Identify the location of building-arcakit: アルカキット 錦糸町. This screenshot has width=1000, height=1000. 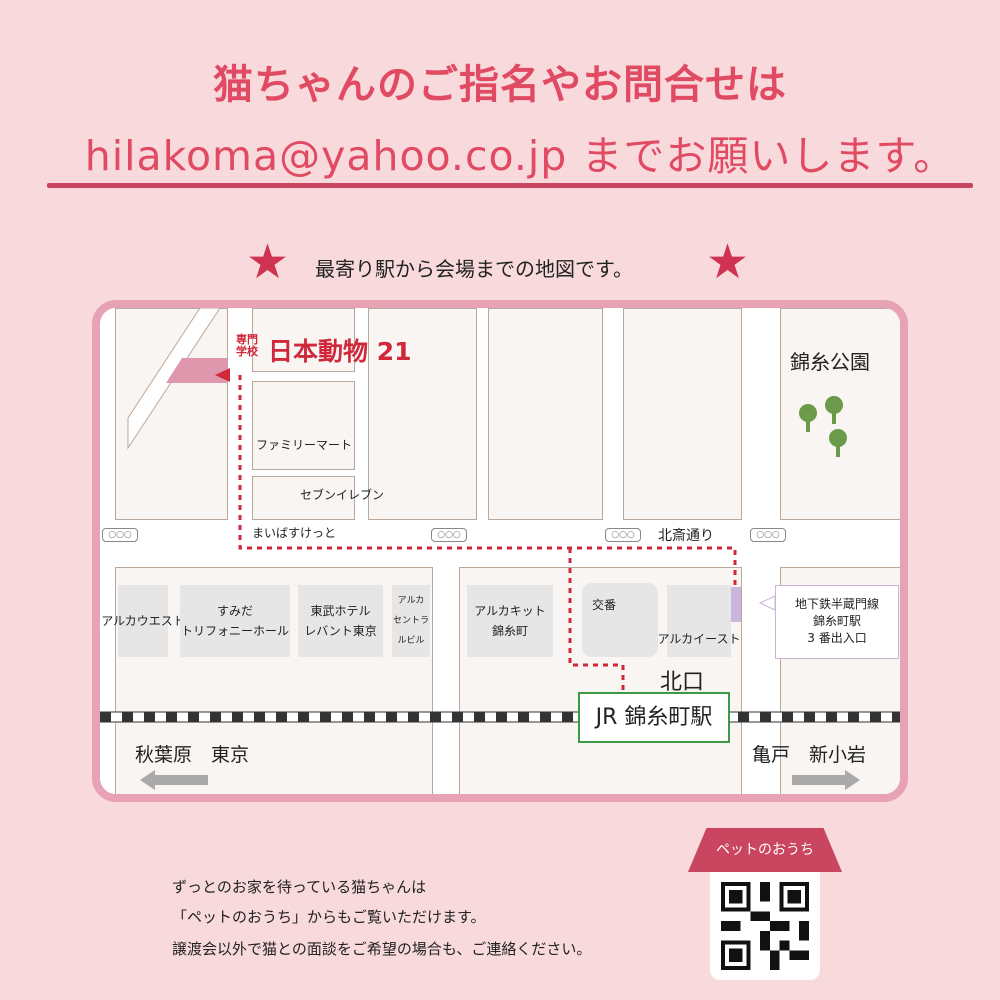
(510, 621).